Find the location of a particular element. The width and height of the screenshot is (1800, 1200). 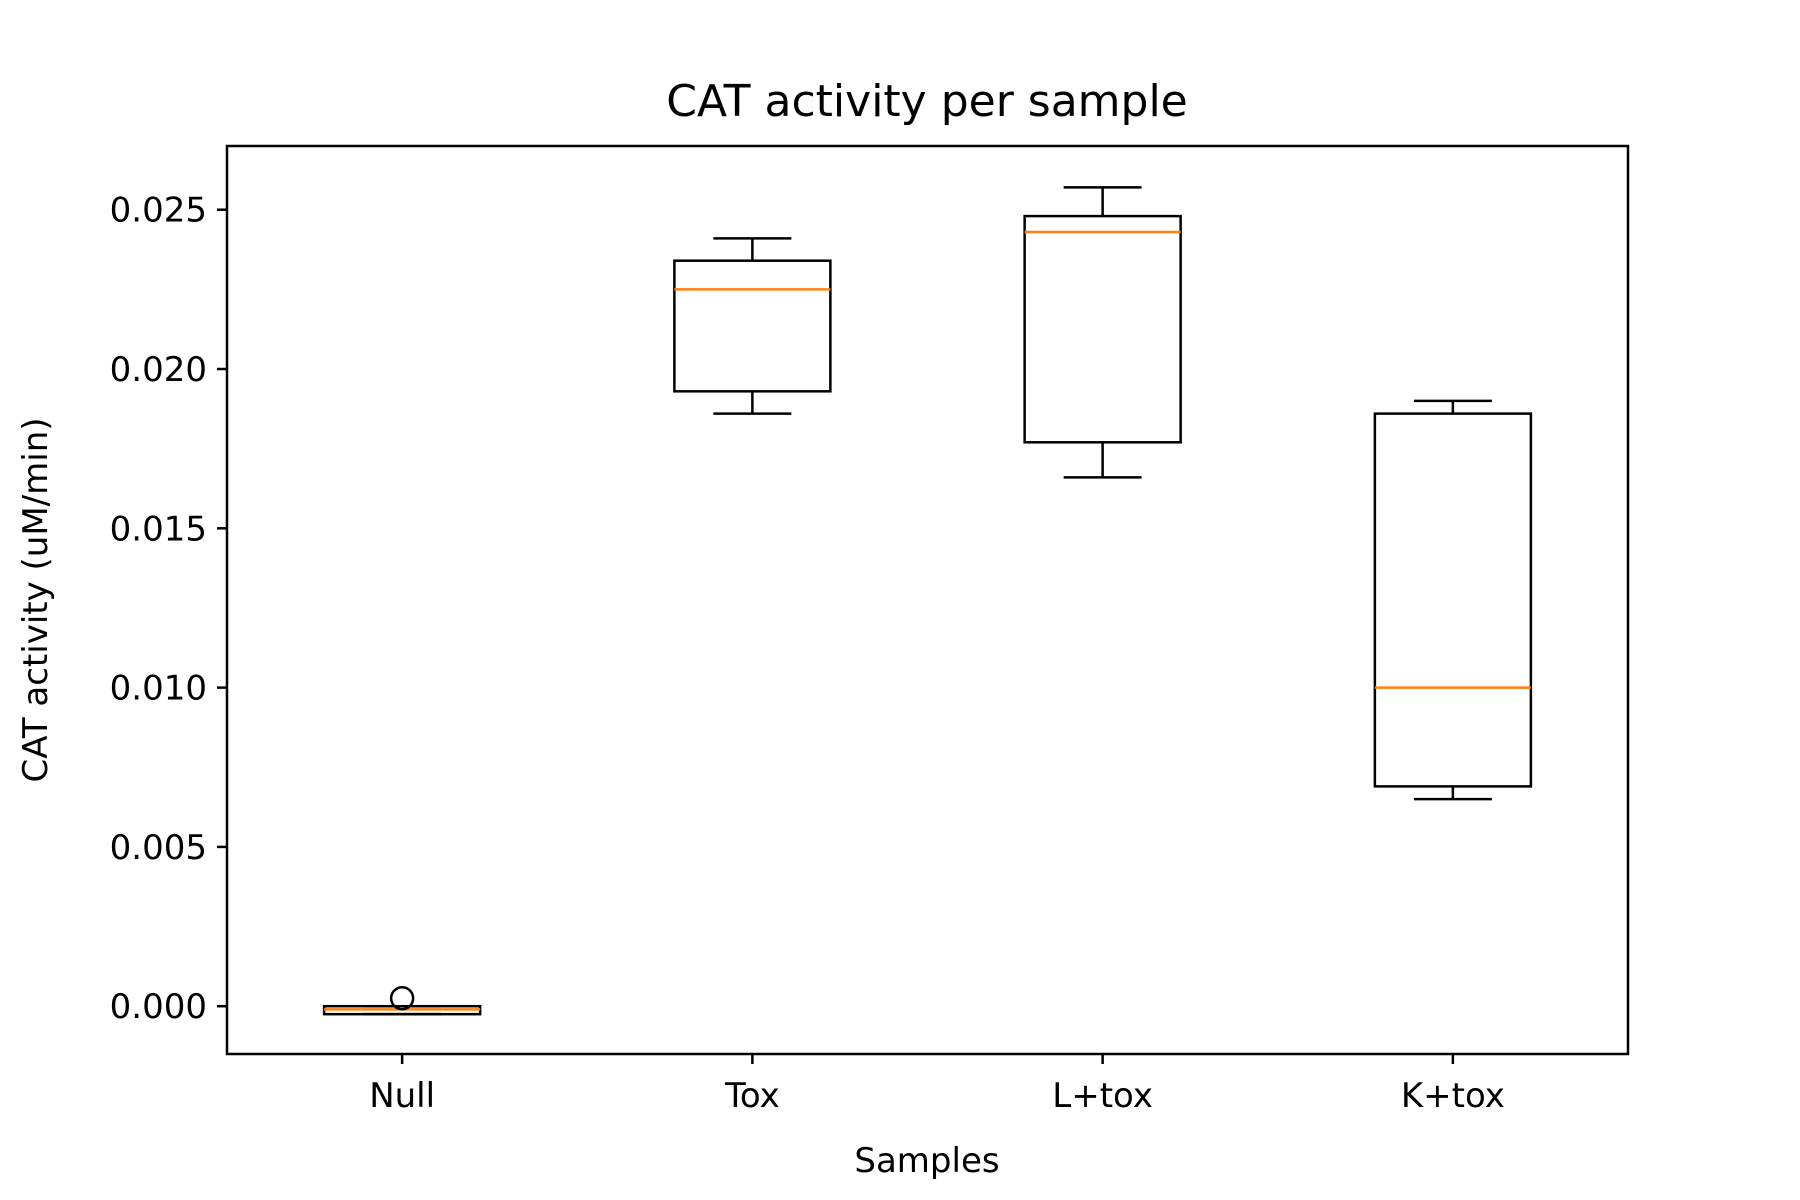

x-tick-label: L+tox is located at coordinates (1102, 1096).